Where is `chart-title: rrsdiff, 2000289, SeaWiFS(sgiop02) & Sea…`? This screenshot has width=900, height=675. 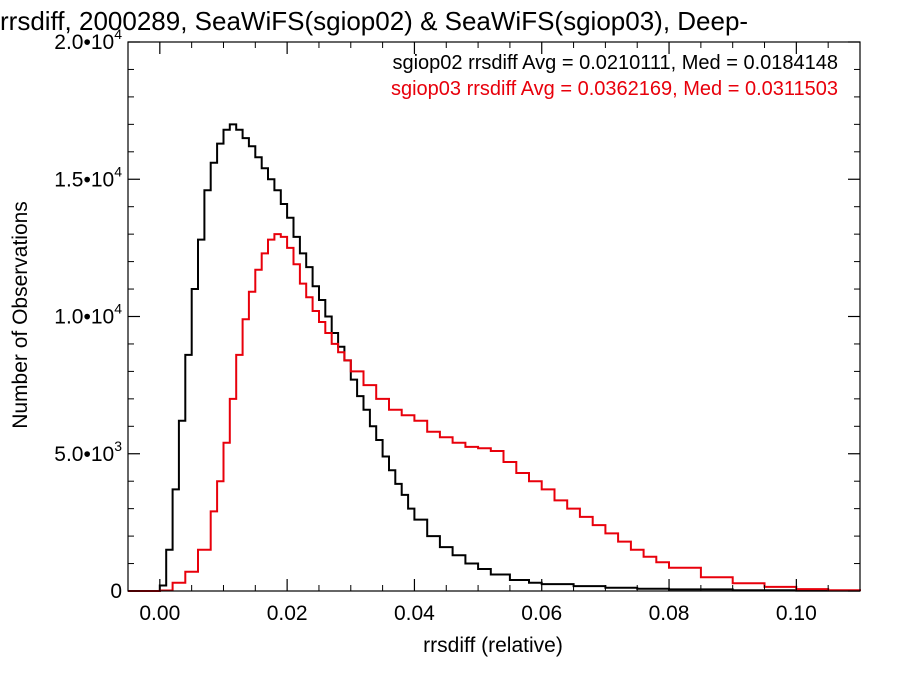 chart-title: rrsdiff, 2000289, SeaWiFS(sgiop02) & Sea… is located at coordinates (374, 21).